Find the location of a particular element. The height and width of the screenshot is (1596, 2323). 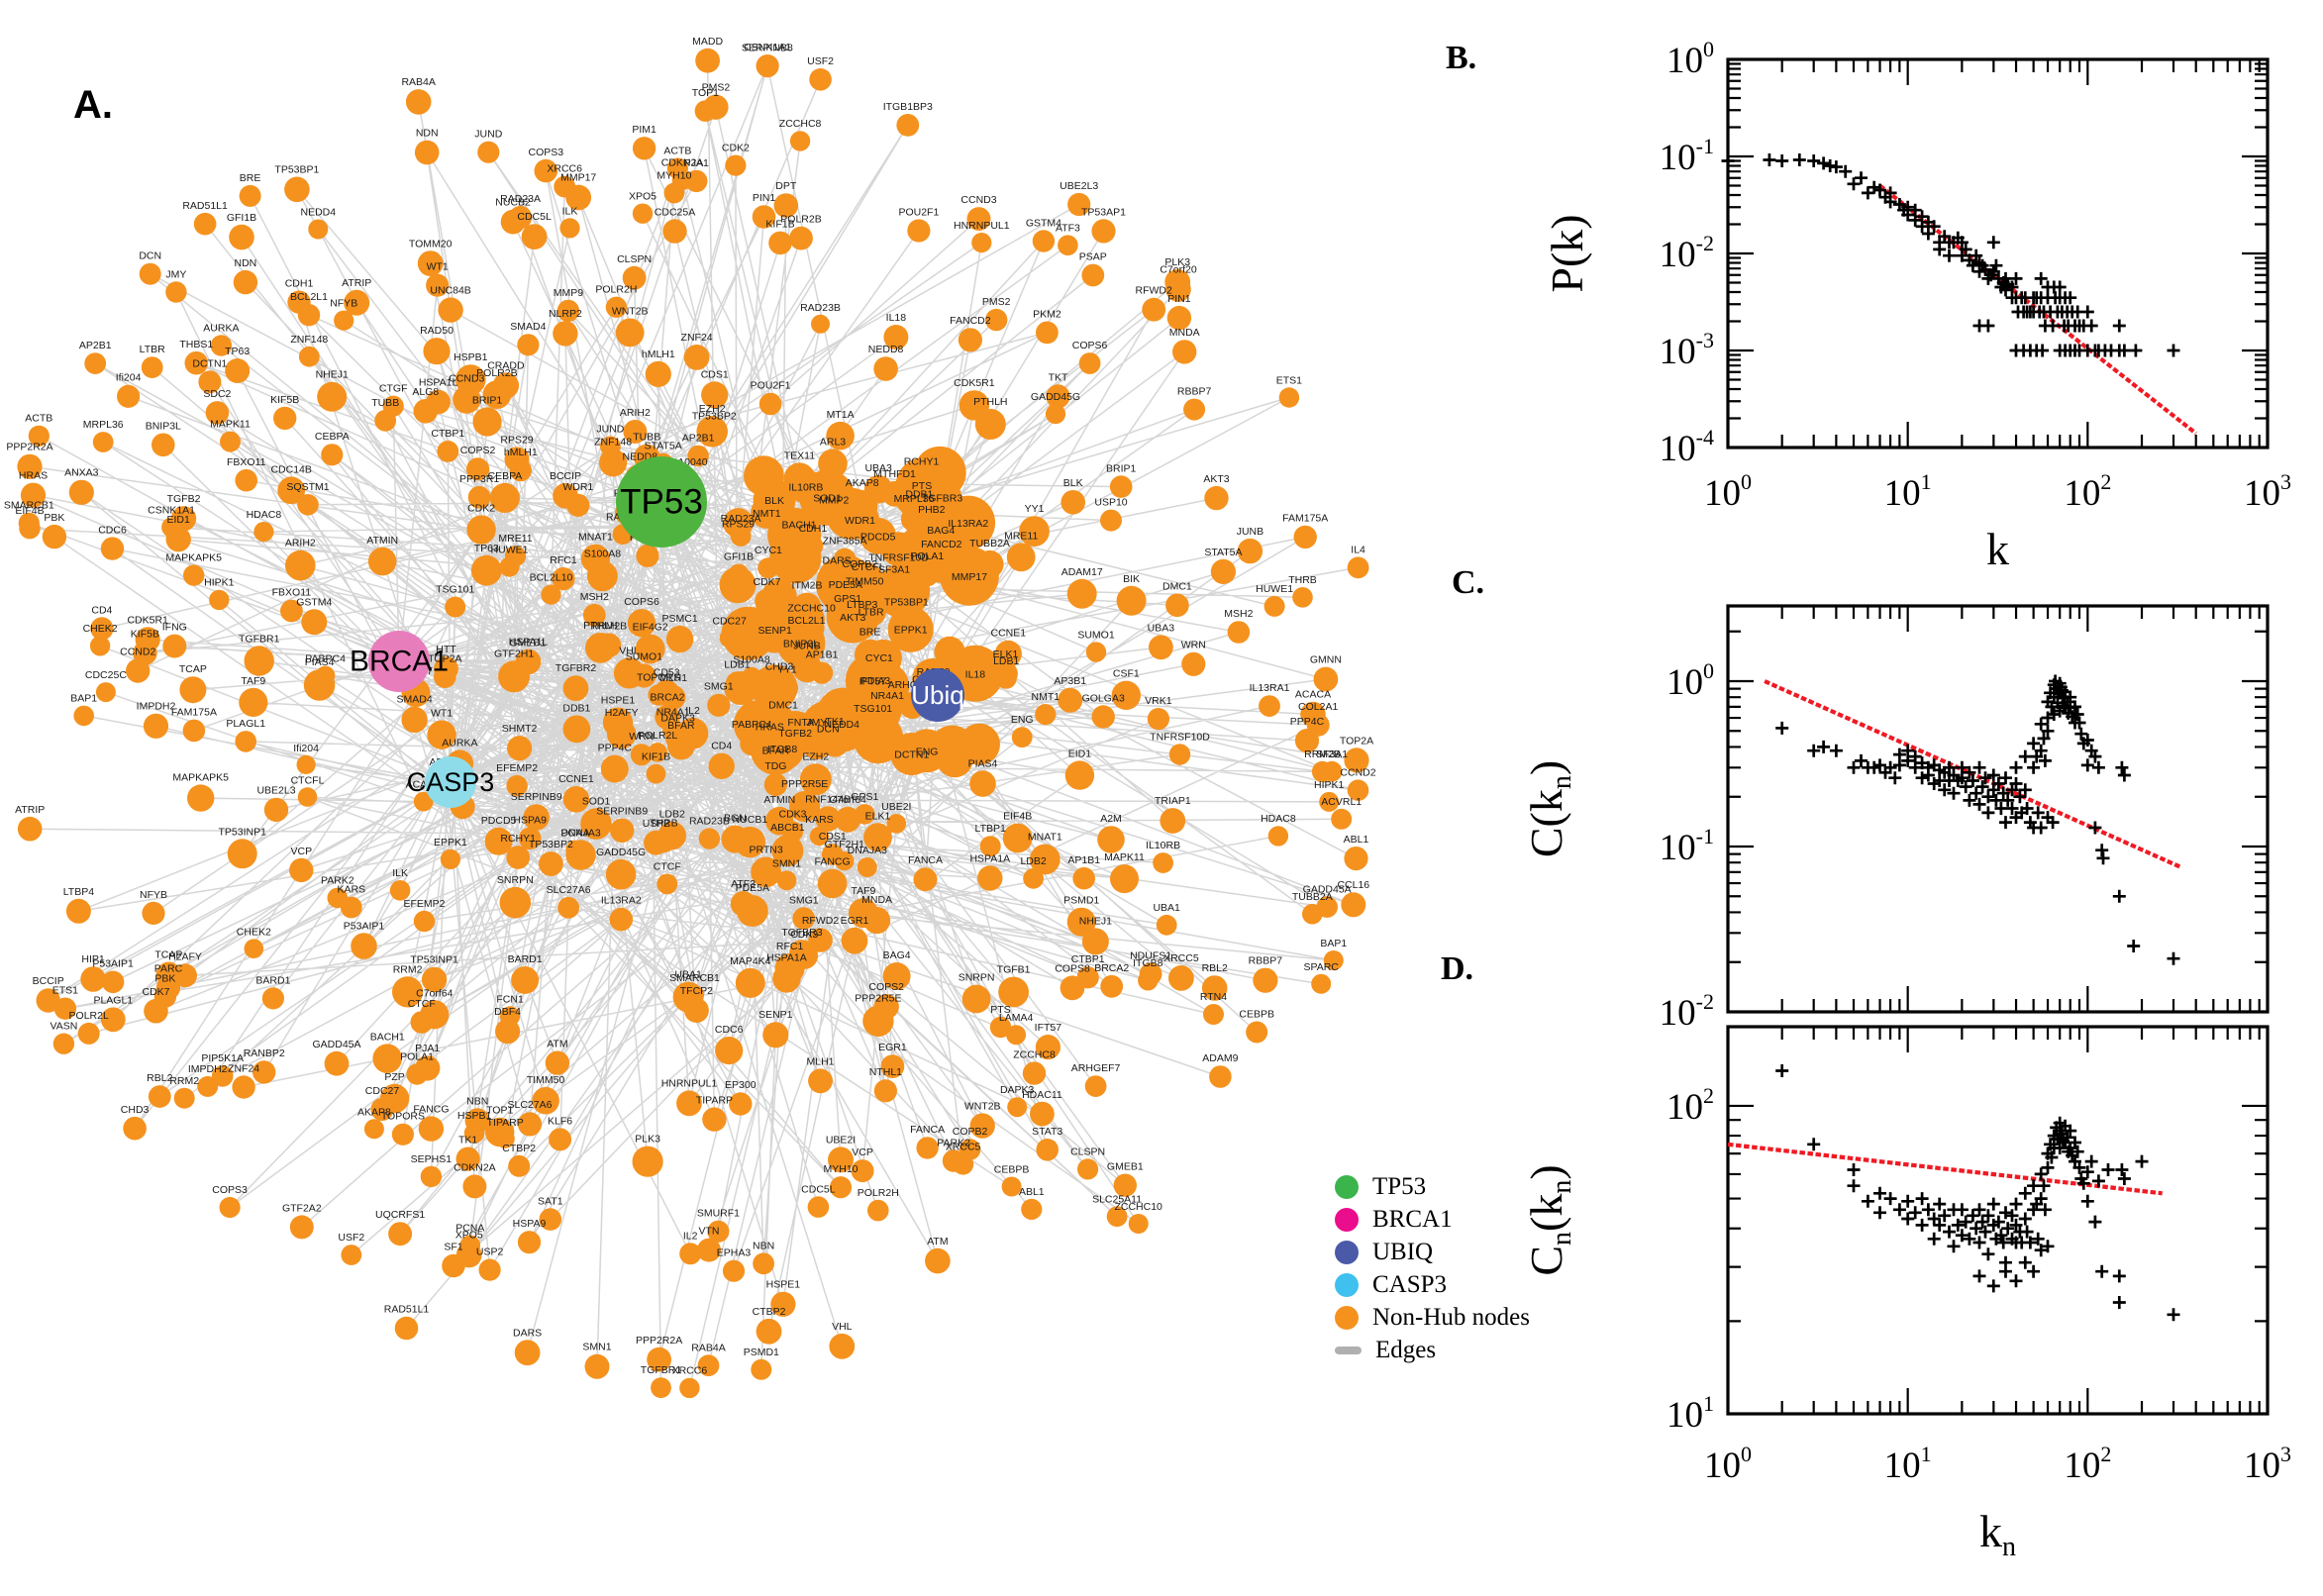

network-node-label: POU2F1 is located at coordinates (918, 212).